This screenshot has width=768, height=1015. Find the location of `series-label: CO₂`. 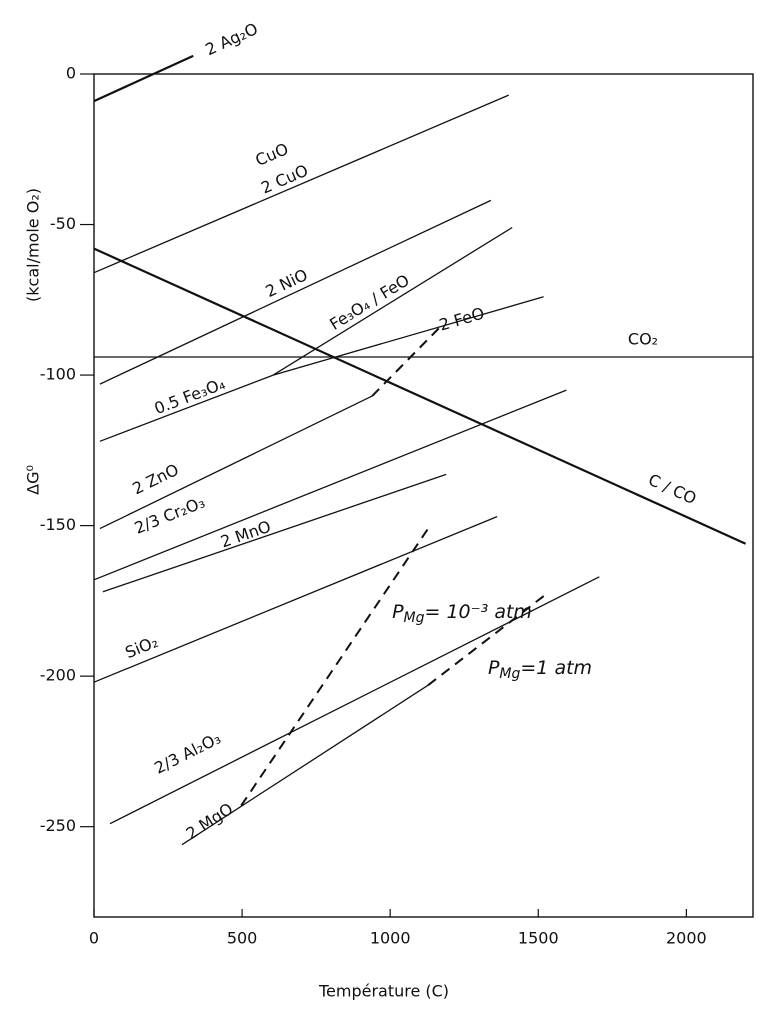

series-label: CO₂ is located at coordinates (643, 339).